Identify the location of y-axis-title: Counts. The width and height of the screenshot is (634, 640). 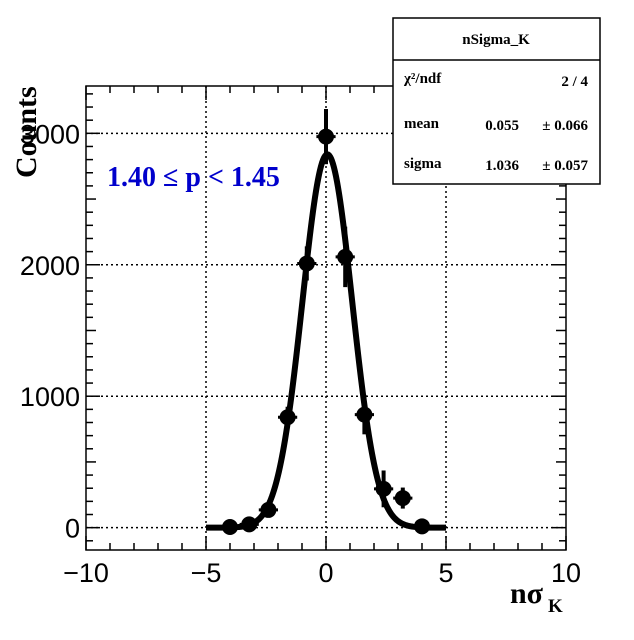
(26, 132).